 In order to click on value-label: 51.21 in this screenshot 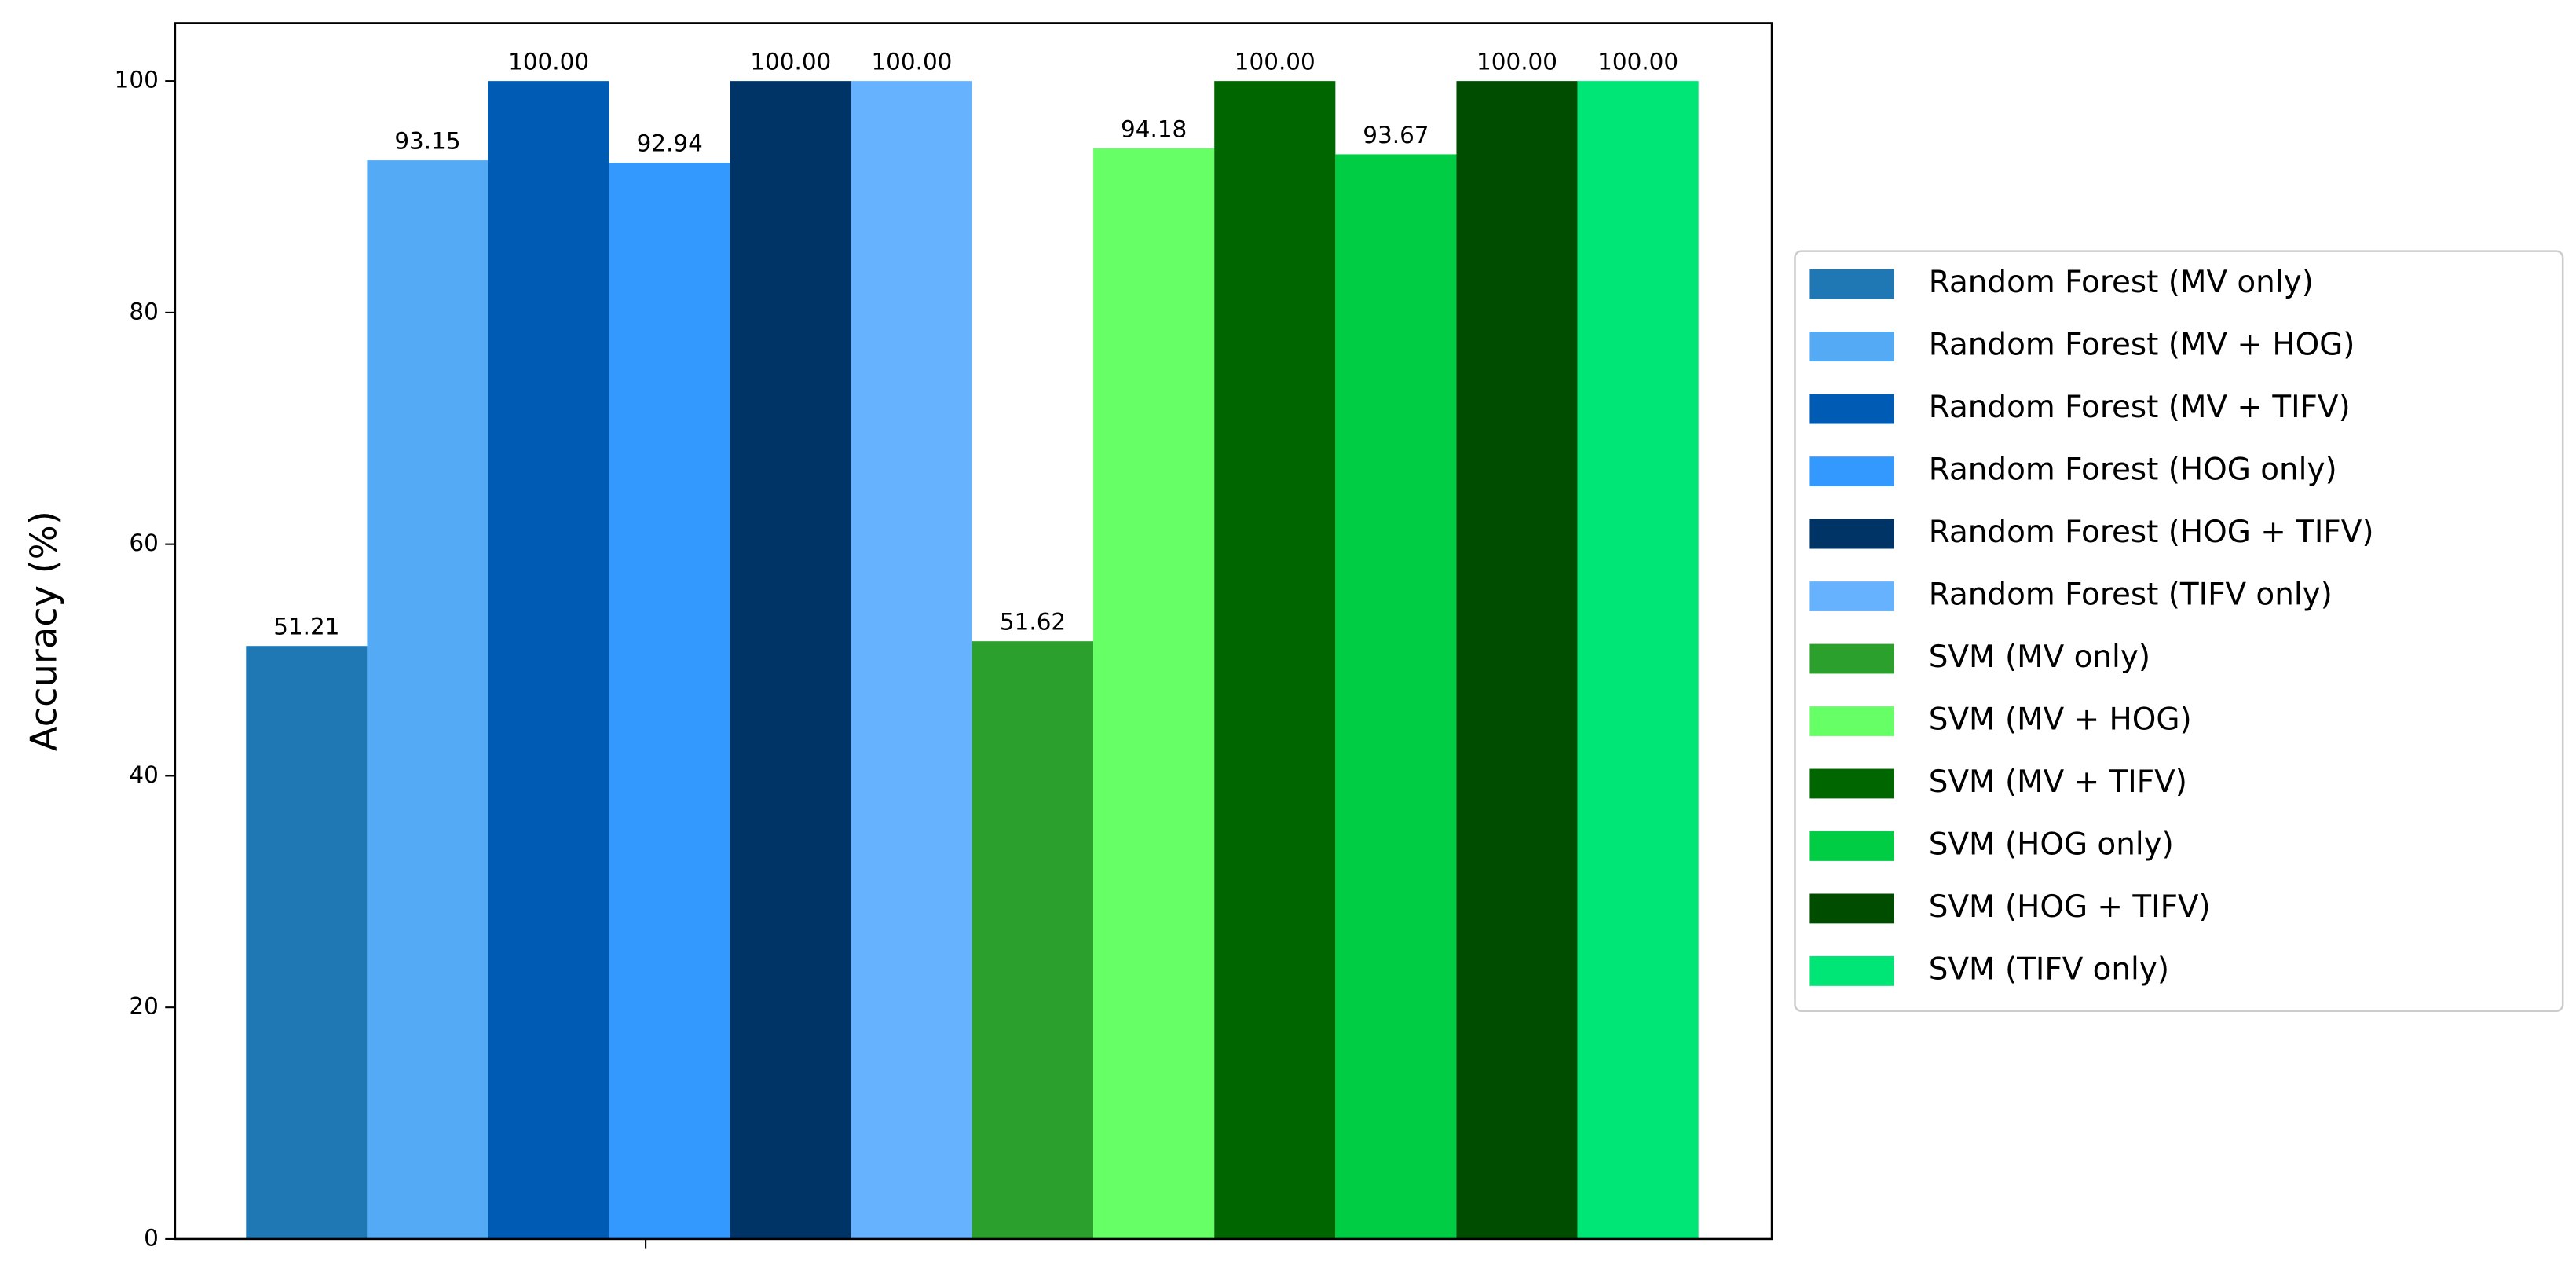, I will do `click(306, 627)`.